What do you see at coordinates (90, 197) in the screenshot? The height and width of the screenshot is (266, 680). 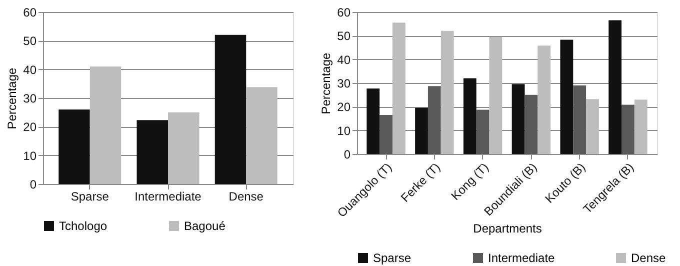 I see `x-tick-label: Sparse` at bounding box center [90, 197].